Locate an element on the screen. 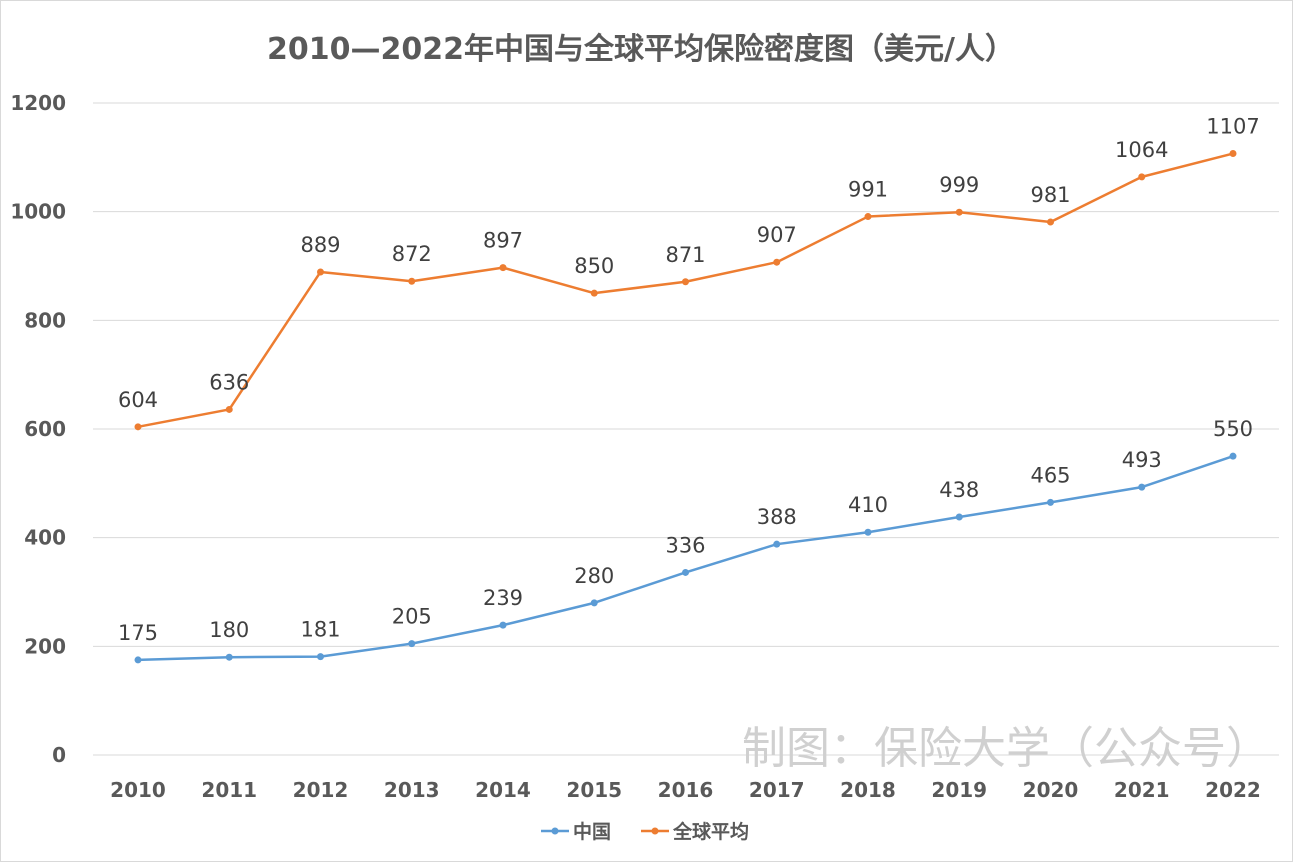 The image size is (1293, 867). y-tick-label: 1000 is located at coordinates (38, 212).